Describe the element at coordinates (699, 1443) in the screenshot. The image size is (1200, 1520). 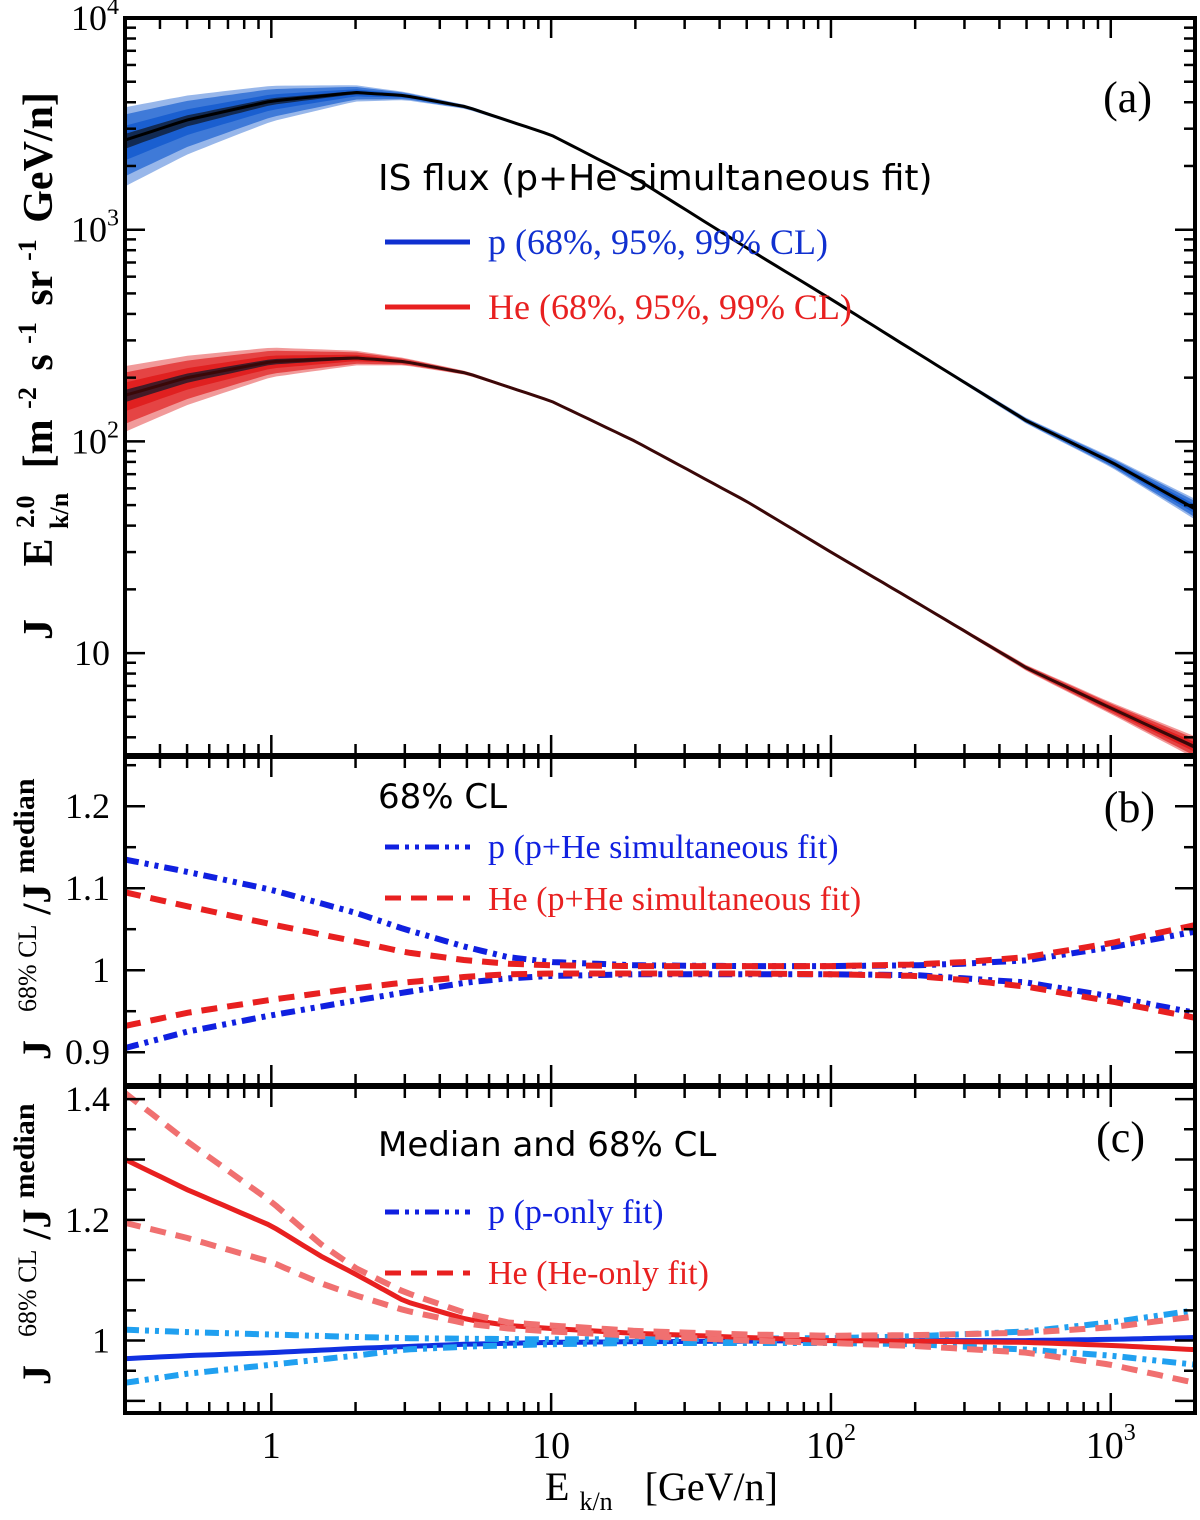
I see `x-tick-labels: 1 10 10² 10³` at that location.